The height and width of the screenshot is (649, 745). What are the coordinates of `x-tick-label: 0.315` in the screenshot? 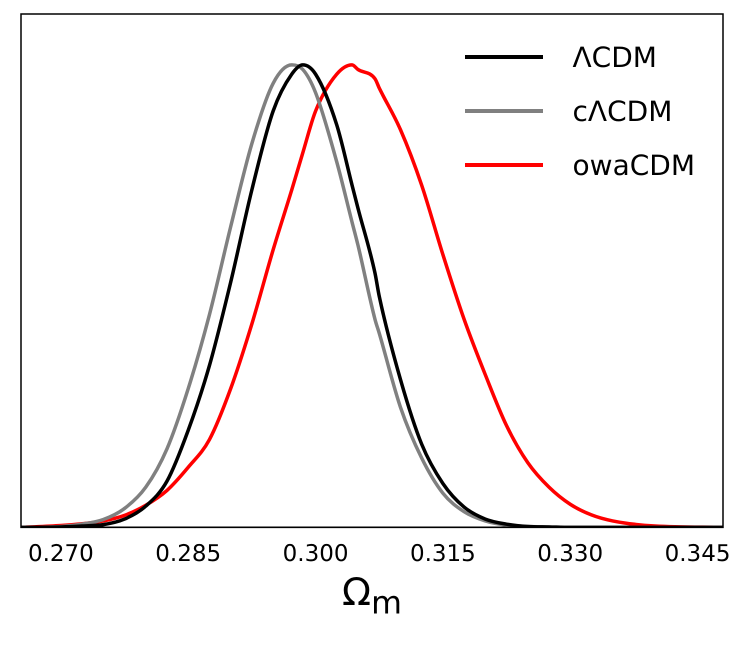 It's located at (443, 554).